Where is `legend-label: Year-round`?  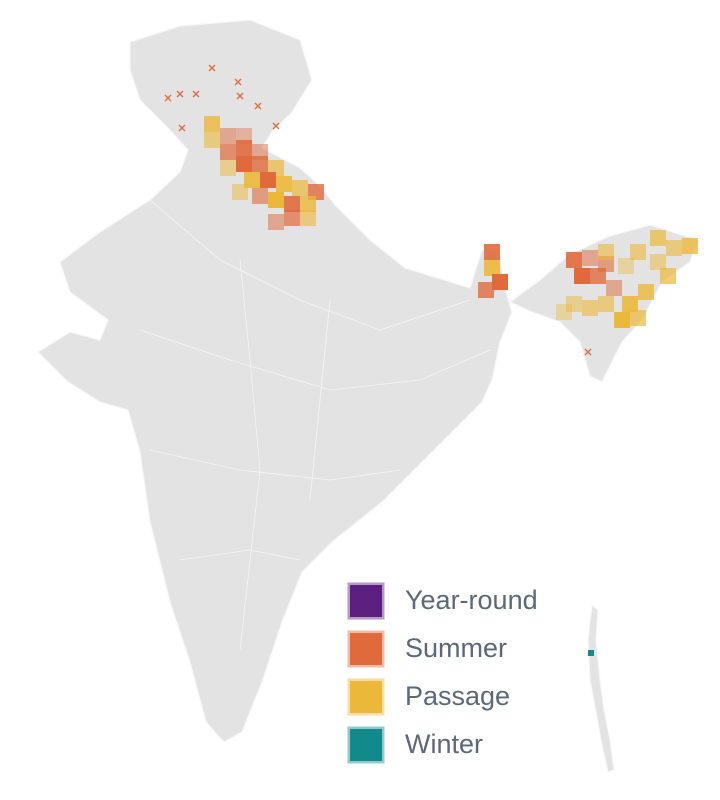 legend-label: Year-round is located at coordinates (471, 600).